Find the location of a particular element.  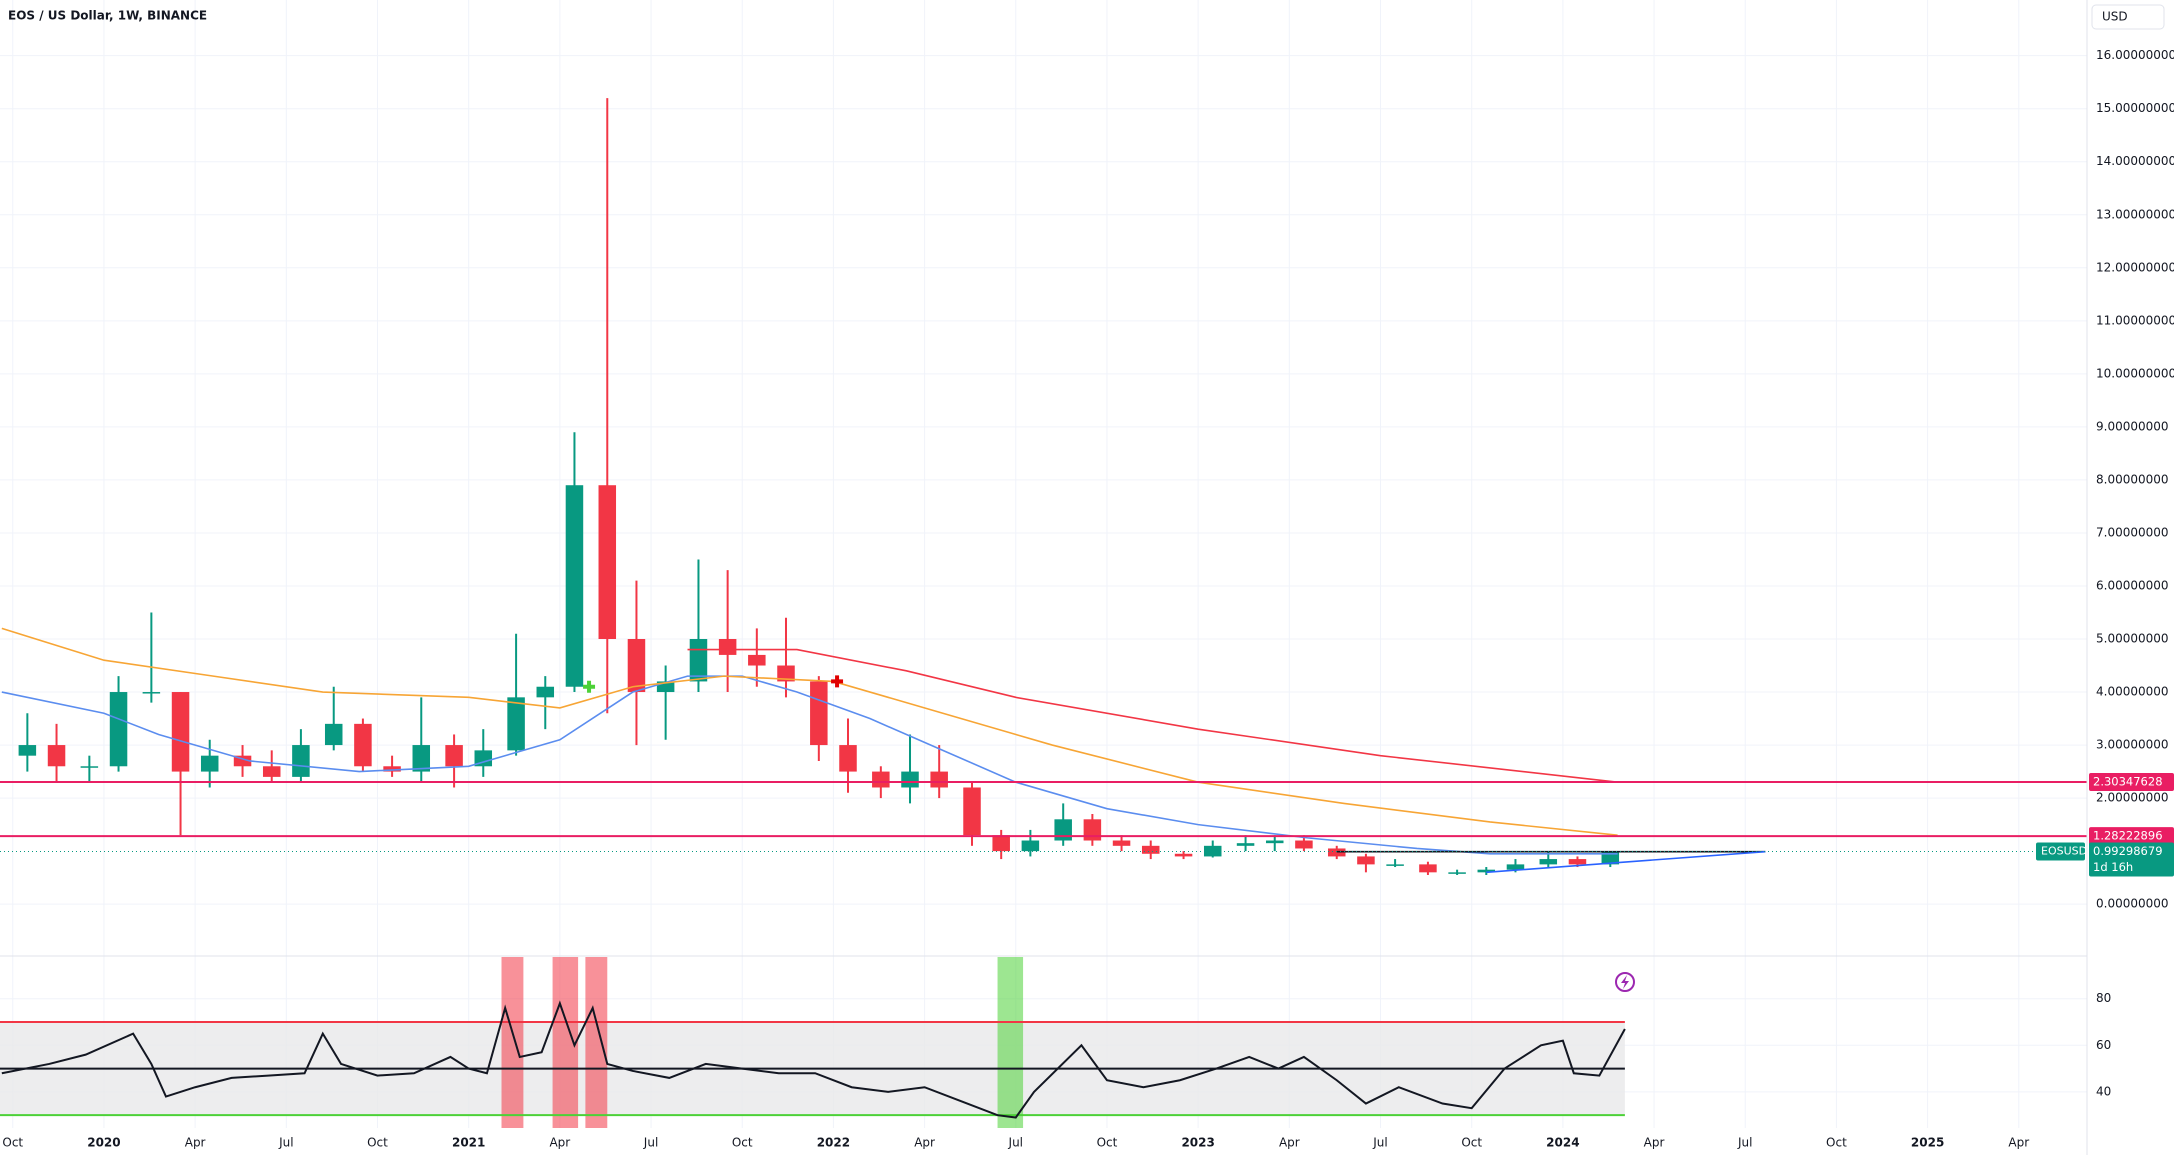

y-tick-label: 2.00000000 is located at coordinates (2132, 798).